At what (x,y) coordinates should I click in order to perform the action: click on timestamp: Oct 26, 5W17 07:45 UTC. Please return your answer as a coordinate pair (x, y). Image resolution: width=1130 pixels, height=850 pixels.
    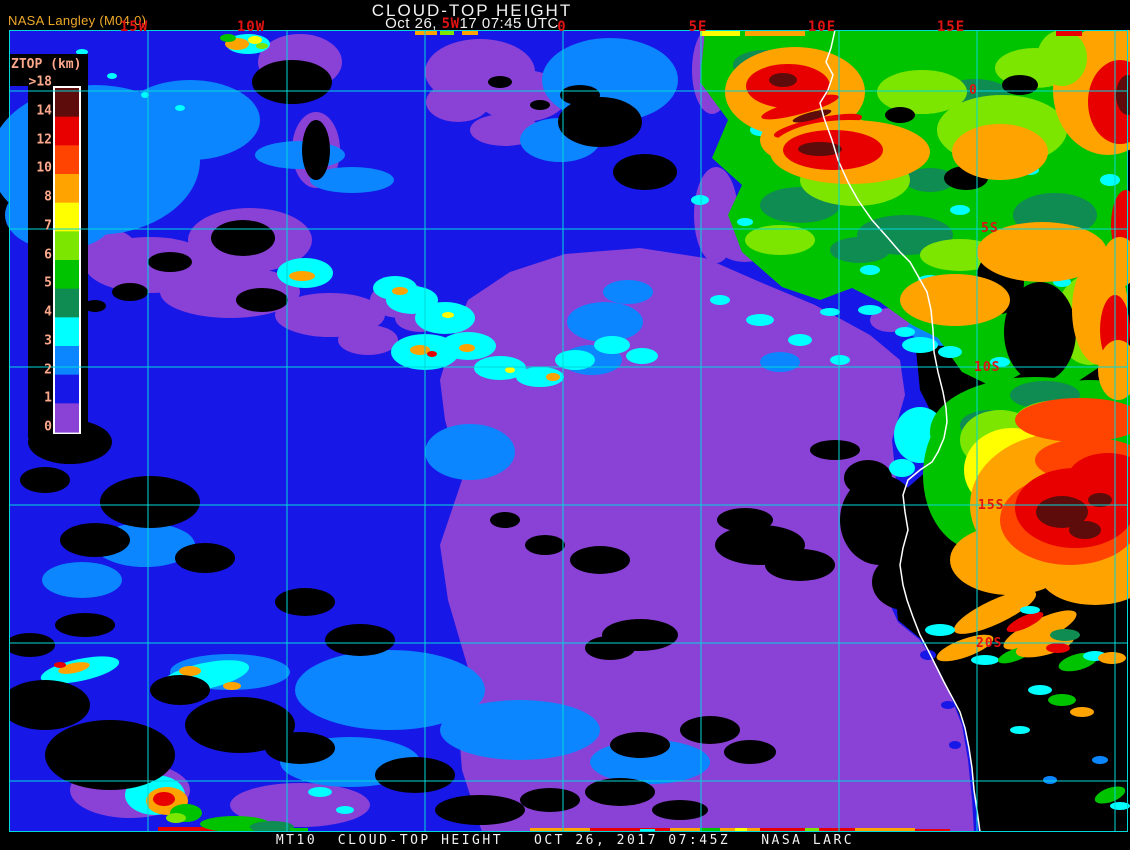
    Looking at the image, I should click on (472, 23).